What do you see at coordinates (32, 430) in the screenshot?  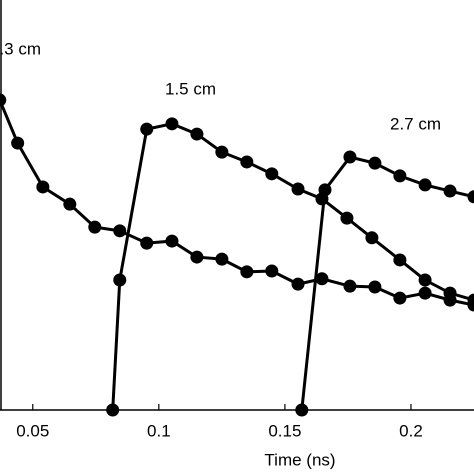 I see `x-tick-label: 0.05` at bounding box center [32, 430].